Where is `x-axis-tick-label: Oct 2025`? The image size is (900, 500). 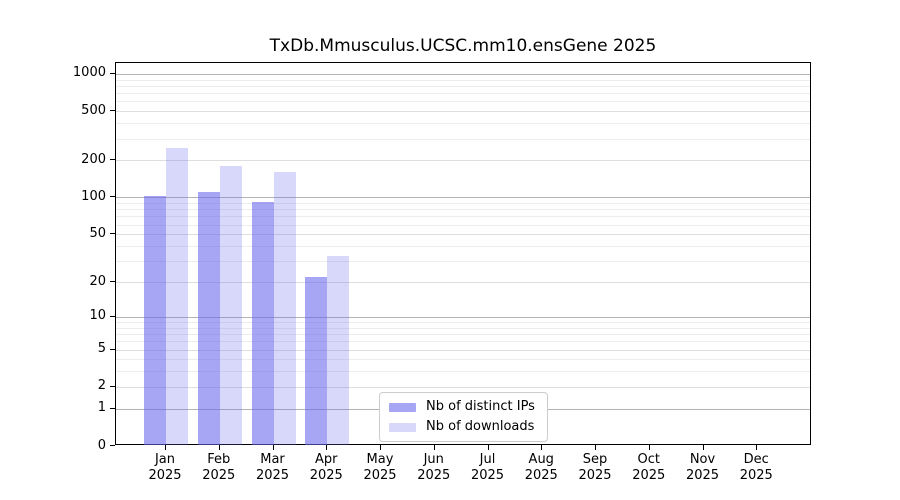 x-axis-tick-label: Oct 2025 is located at coordinates (649, 467).